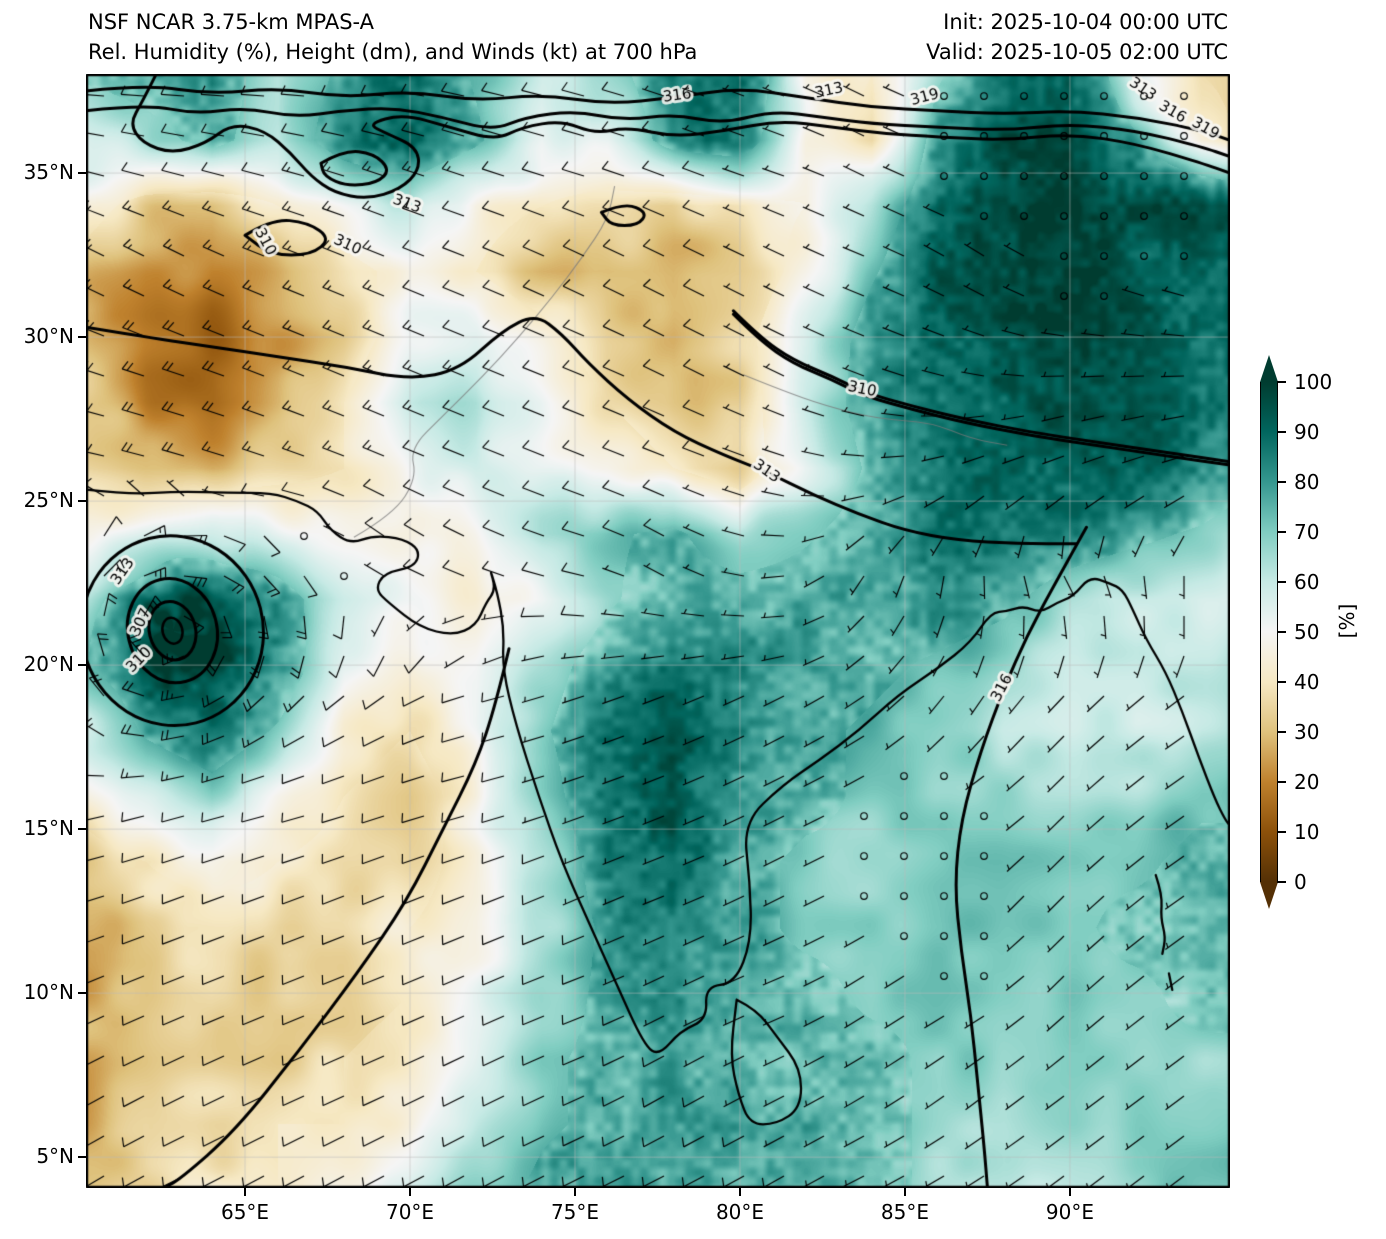  Describe the element at coordinates (1269, 368) in the screenshot. I see `colorbar-arrow-top` at that location.